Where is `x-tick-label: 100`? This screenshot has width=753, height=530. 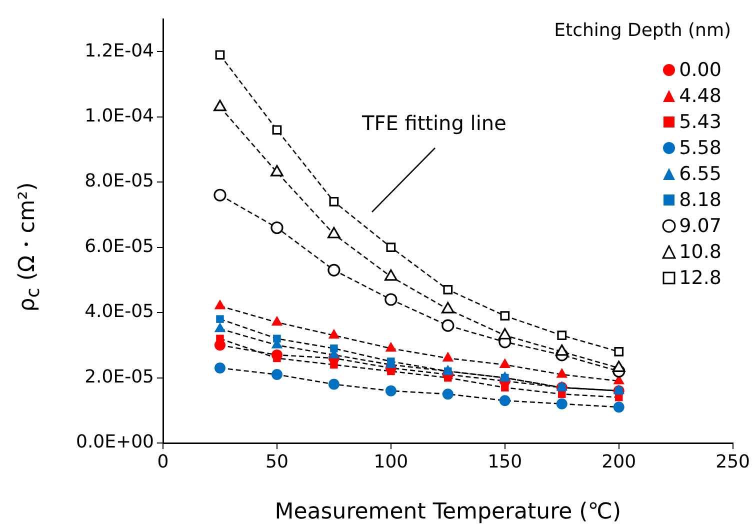 x-tick-label: 100 is located at coordinates (391, 461).